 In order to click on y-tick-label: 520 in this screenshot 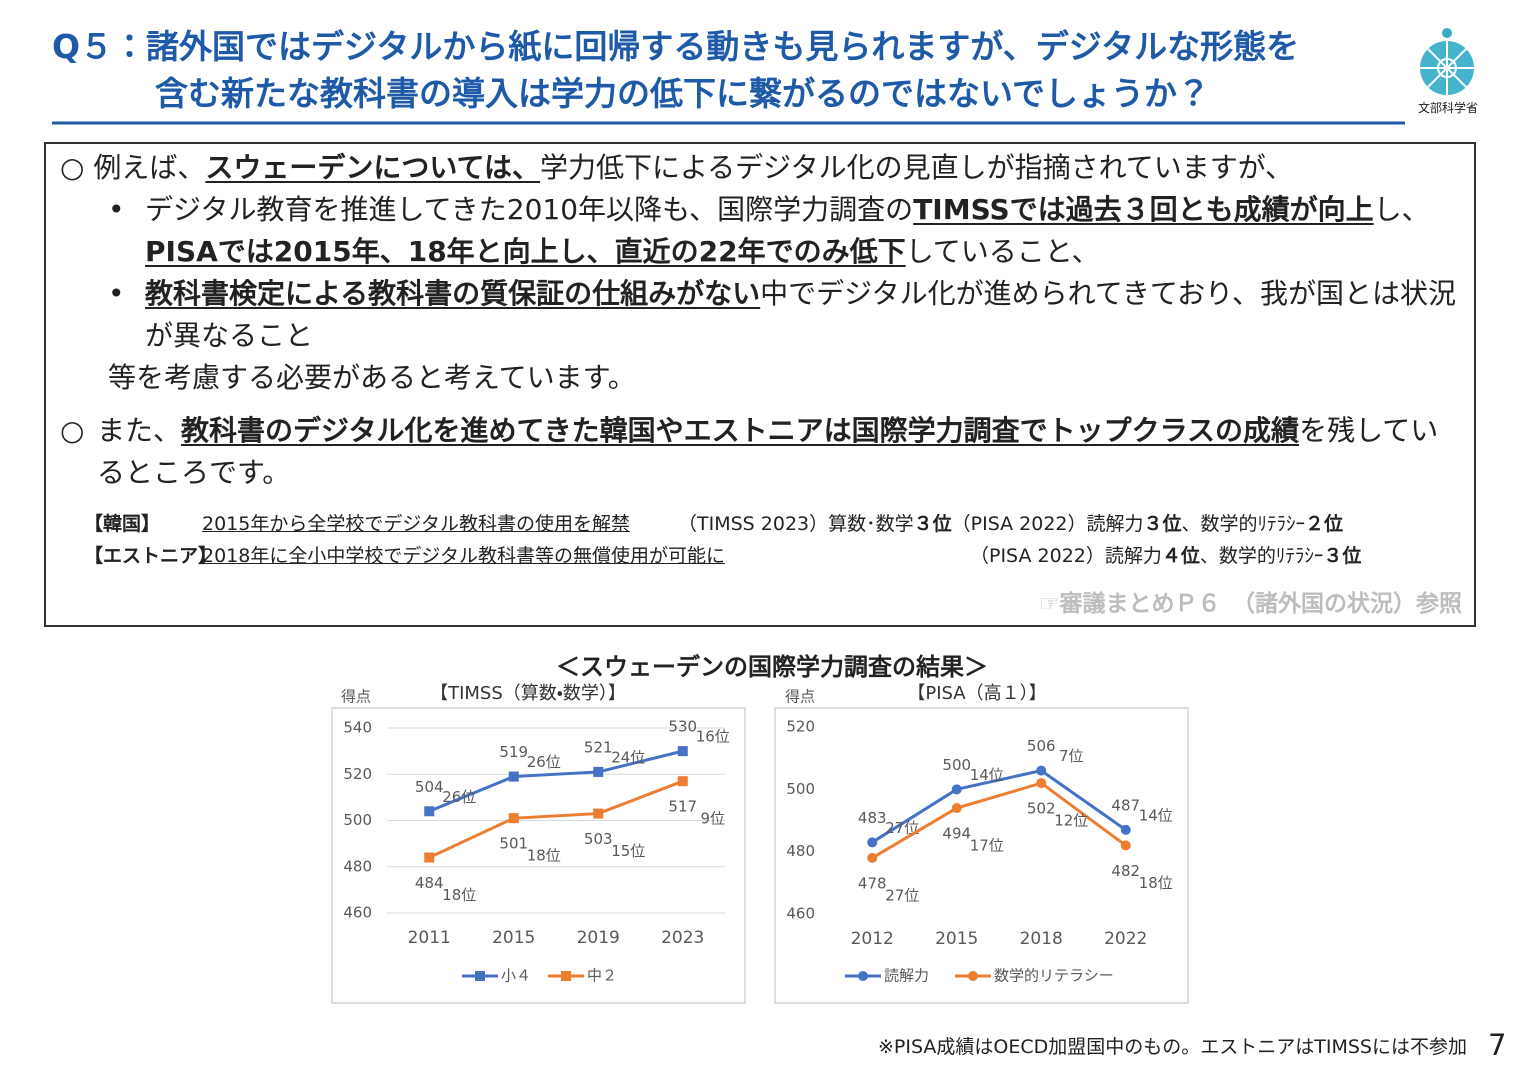, I will do `click(357, 774)`.